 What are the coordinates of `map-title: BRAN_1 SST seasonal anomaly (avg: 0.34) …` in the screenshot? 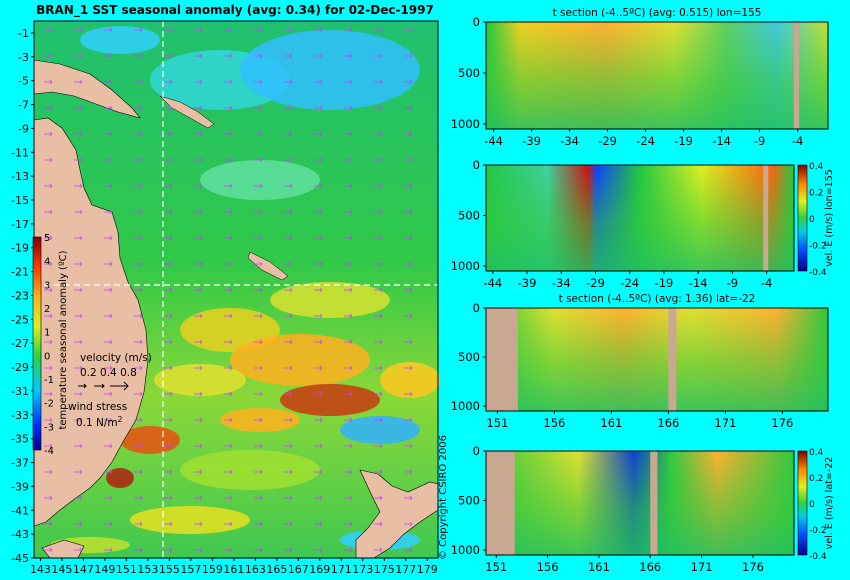 It's located at (235, 10).